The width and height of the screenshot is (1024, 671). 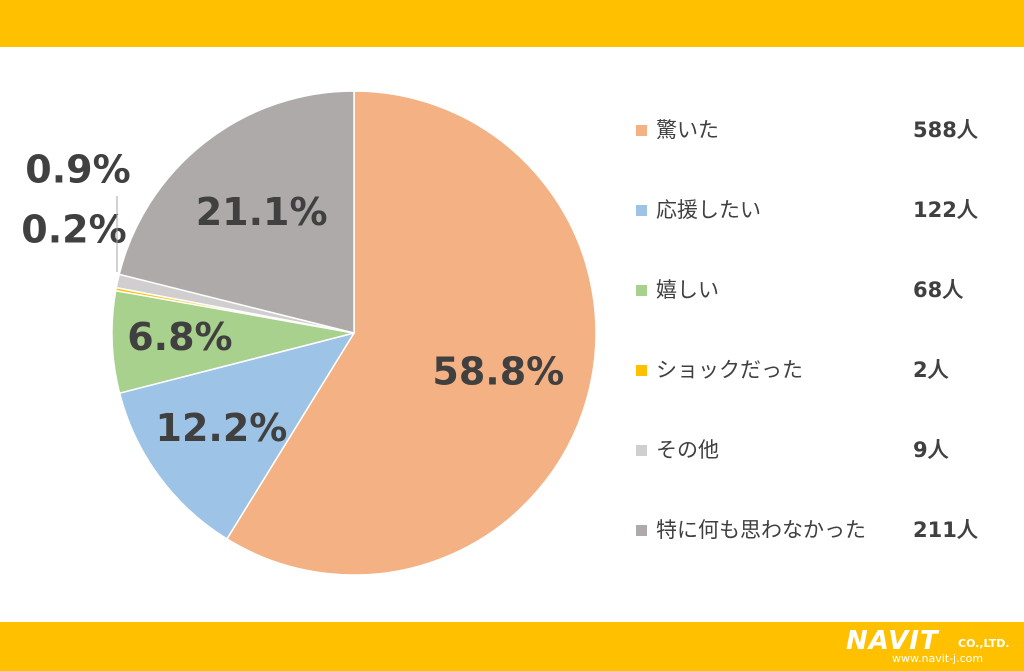 I want to click on legend-label: 特に何も思わなかった, so click(x=761, y=530).